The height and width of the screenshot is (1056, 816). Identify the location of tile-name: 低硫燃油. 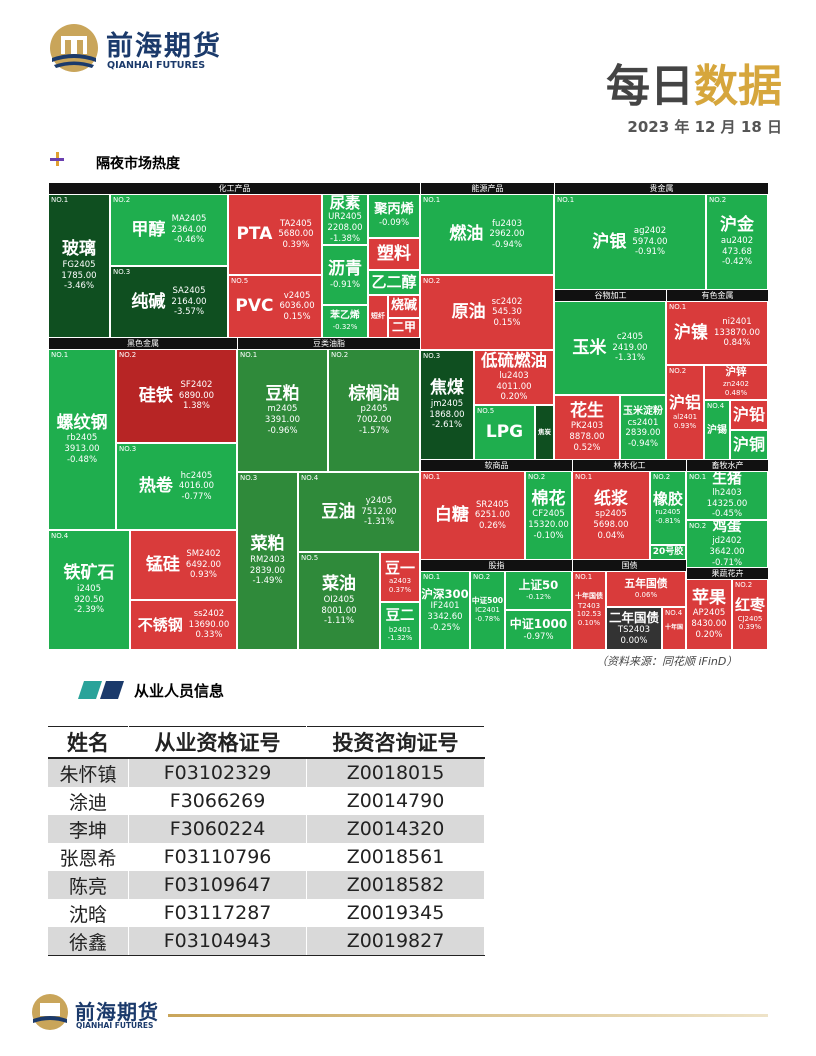
(514, 360).